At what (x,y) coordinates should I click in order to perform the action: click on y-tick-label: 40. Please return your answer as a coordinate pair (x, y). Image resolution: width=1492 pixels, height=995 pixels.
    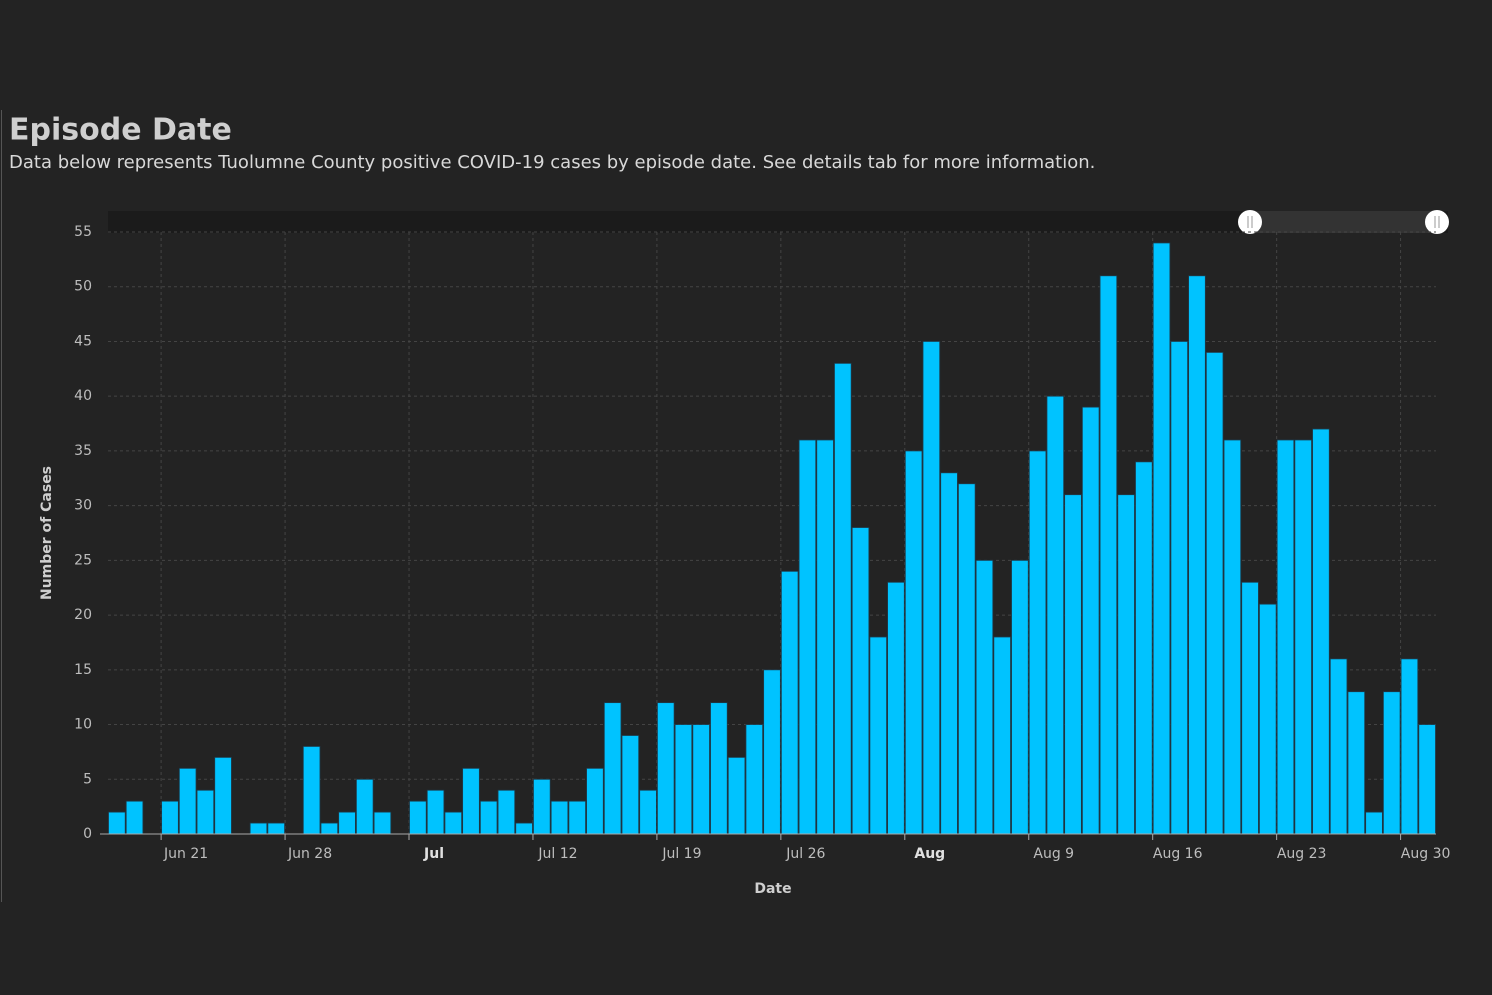
    Looking at the image, I should click on (83, 396).